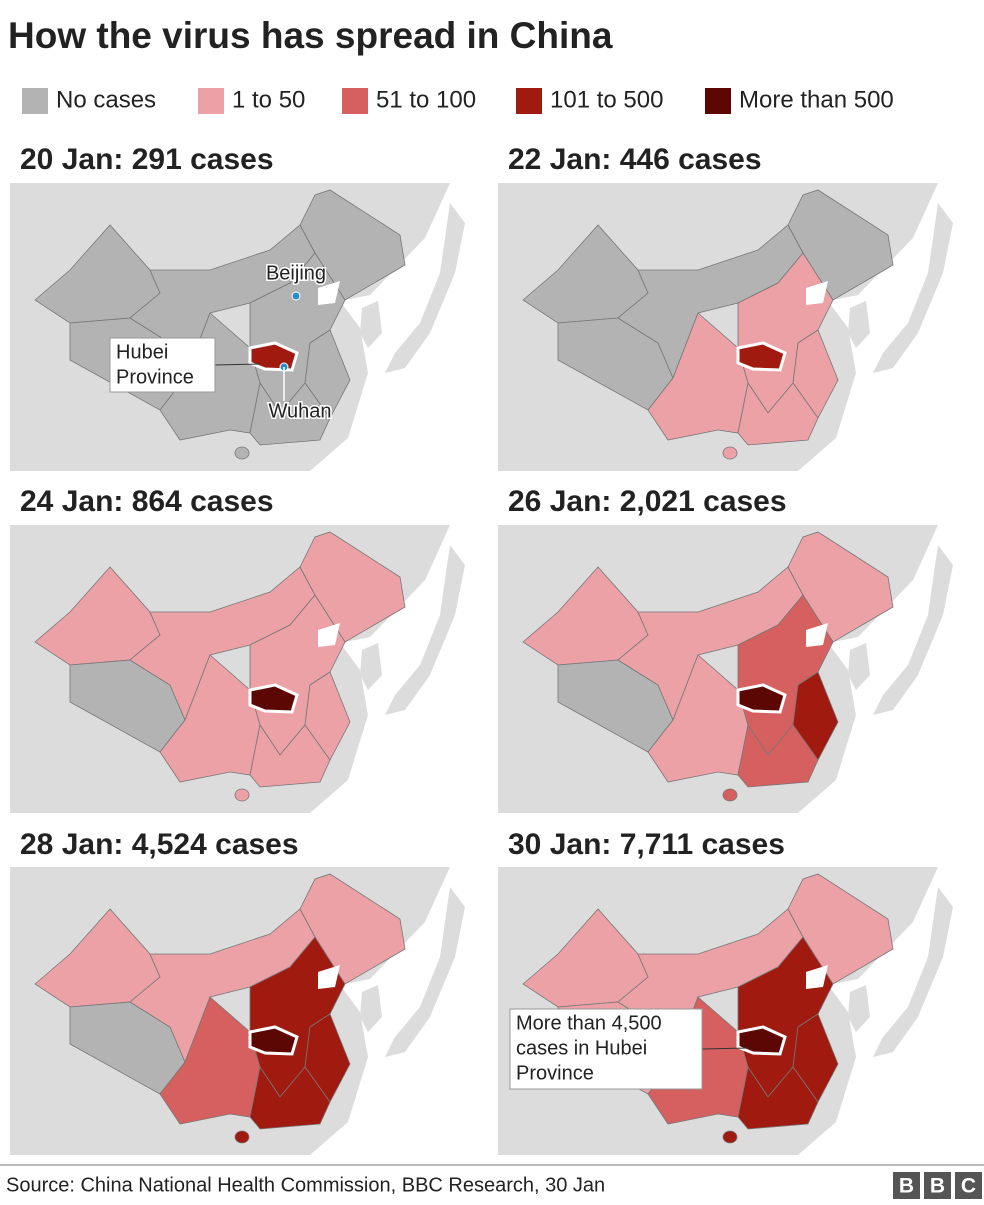  What do you see at coordinates (296, 273) in the screenshot?
I see `city-label: Beijing` at bounding box center [296, 273].